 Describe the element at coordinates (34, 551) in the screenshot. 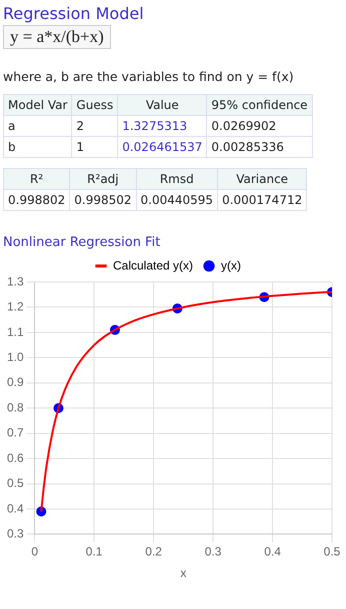

I see `x-tick-label: 0` at that location.